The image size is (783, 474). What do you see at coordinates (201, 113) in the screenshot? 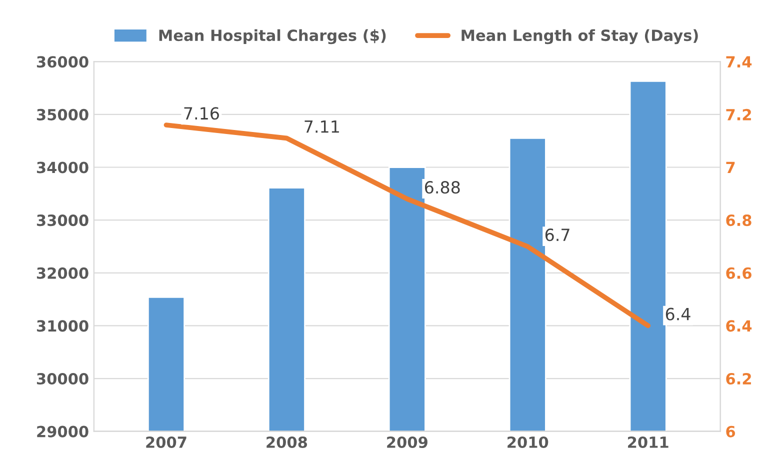
I see `data-label: 7.16` at bounding box center [201, 113].